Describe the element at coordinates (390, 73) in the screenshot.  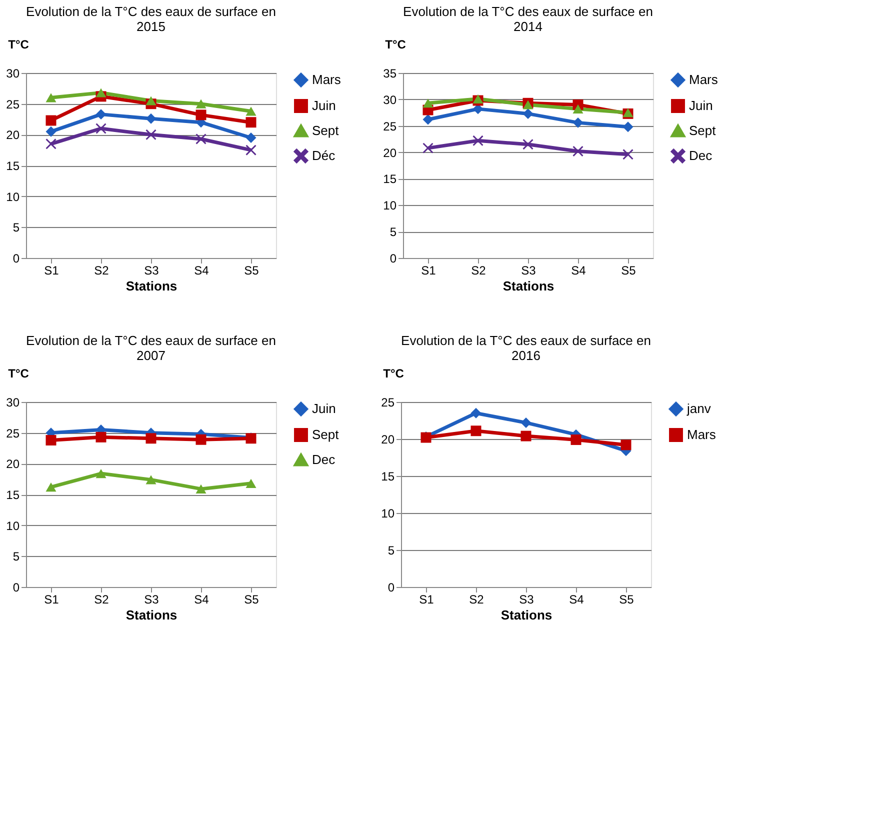
I see `y-tick-label: 35` at that location.